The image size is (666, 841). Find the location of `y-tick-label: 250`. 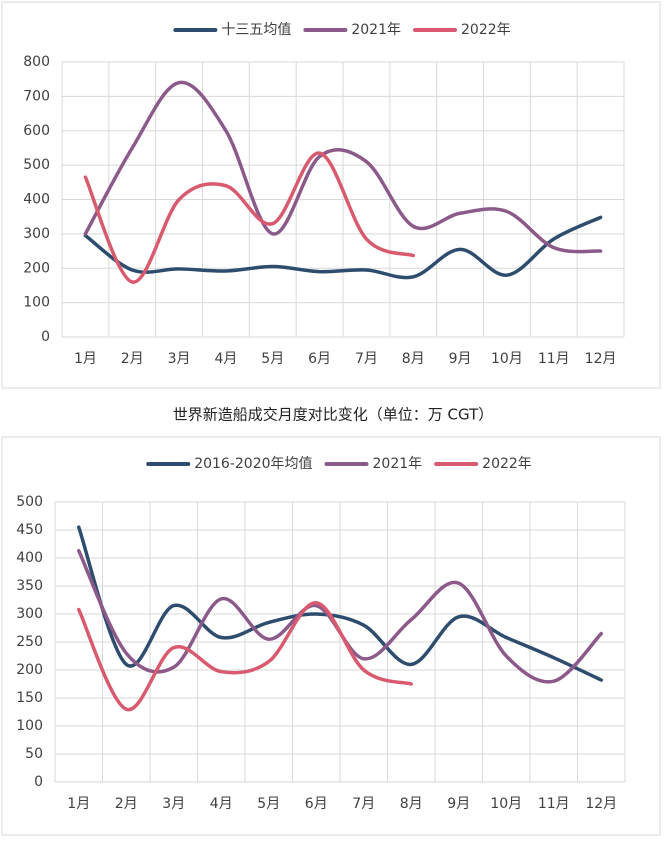

y-tick-label: 250 is located at coordinates (29, 642).